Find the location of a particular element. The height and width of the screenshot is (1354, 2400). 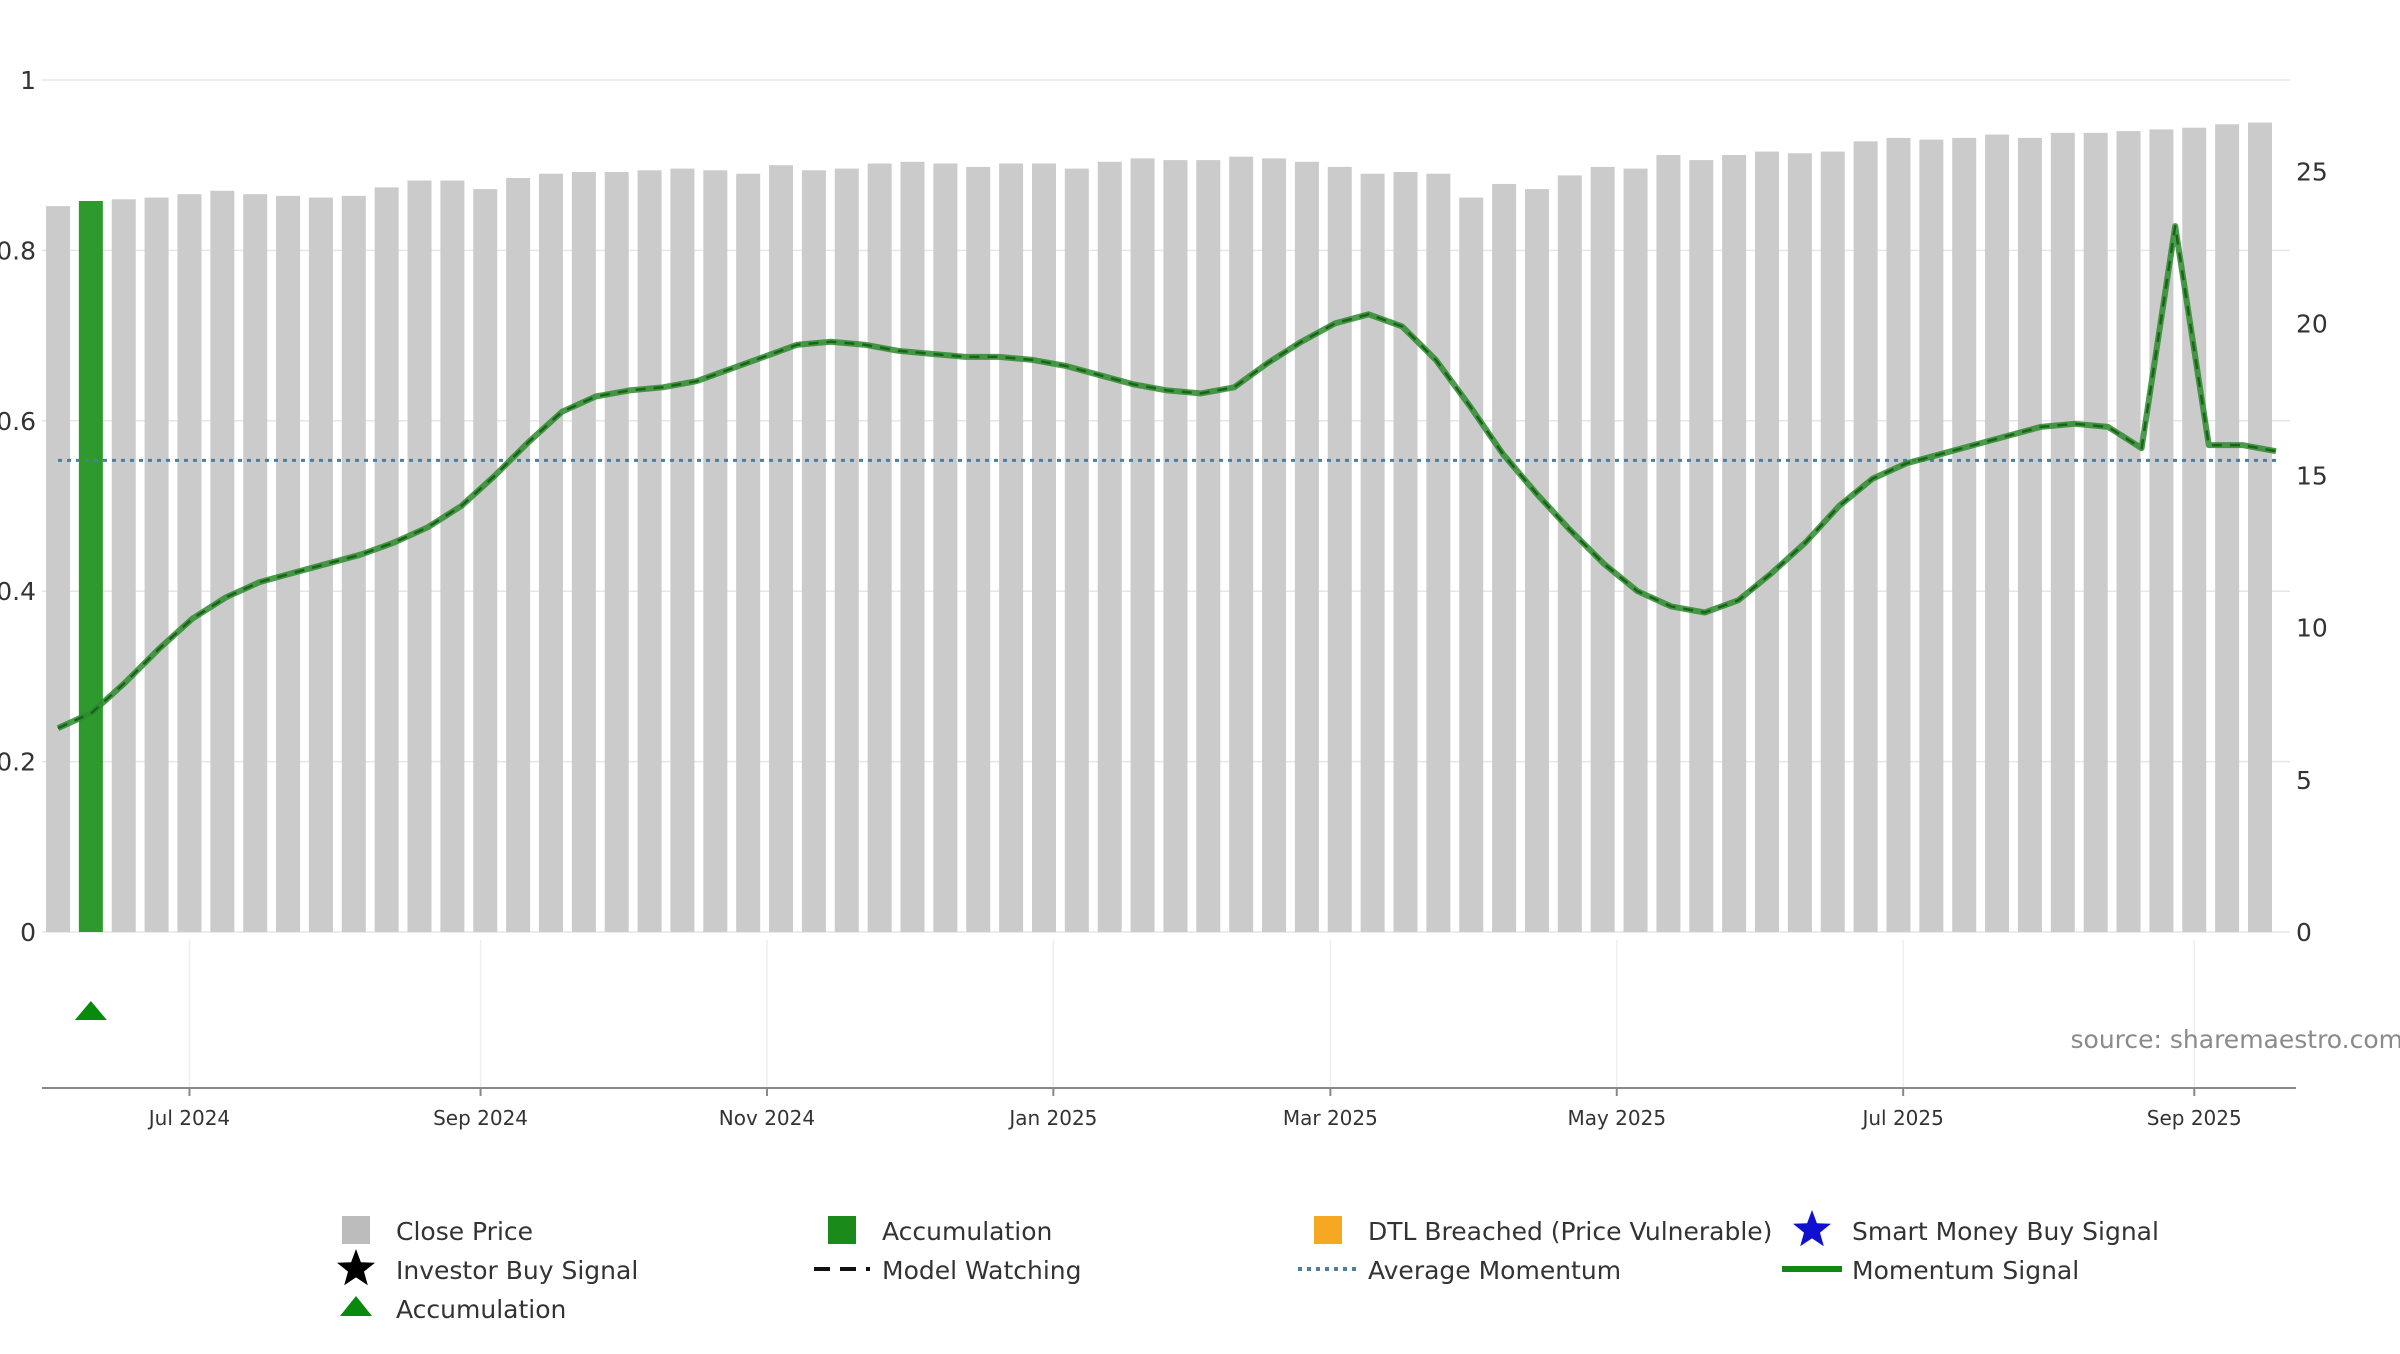

x-tick-label: Sep 2024 is located at coordinates (480, 1118).